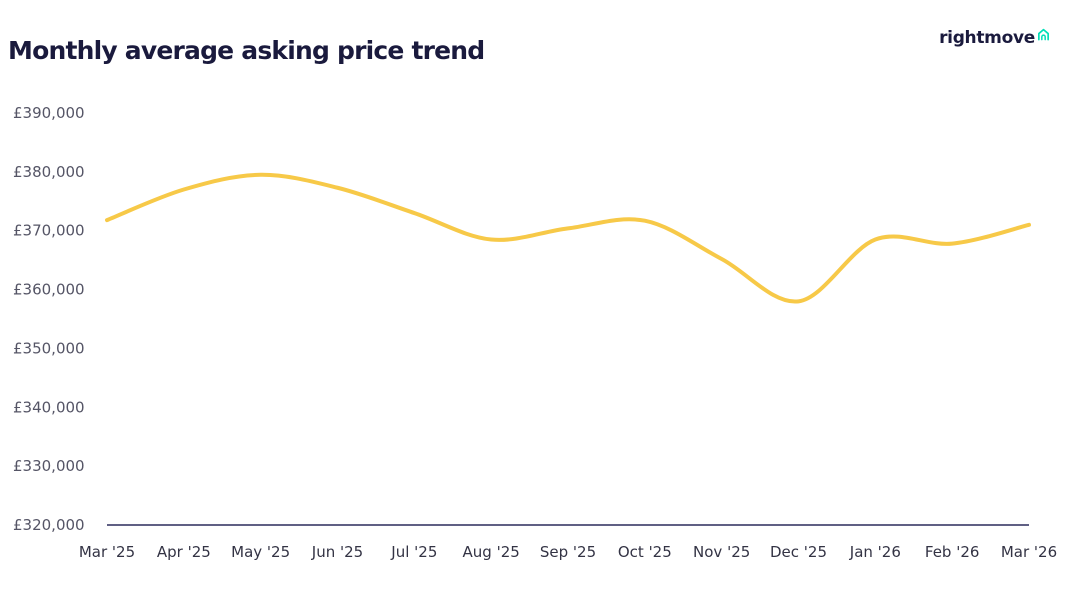  What do you see at coordinates (107, 552) in the screenshot?
I see `x-tick-label: Mar '25` at bounding box center [107, 552].